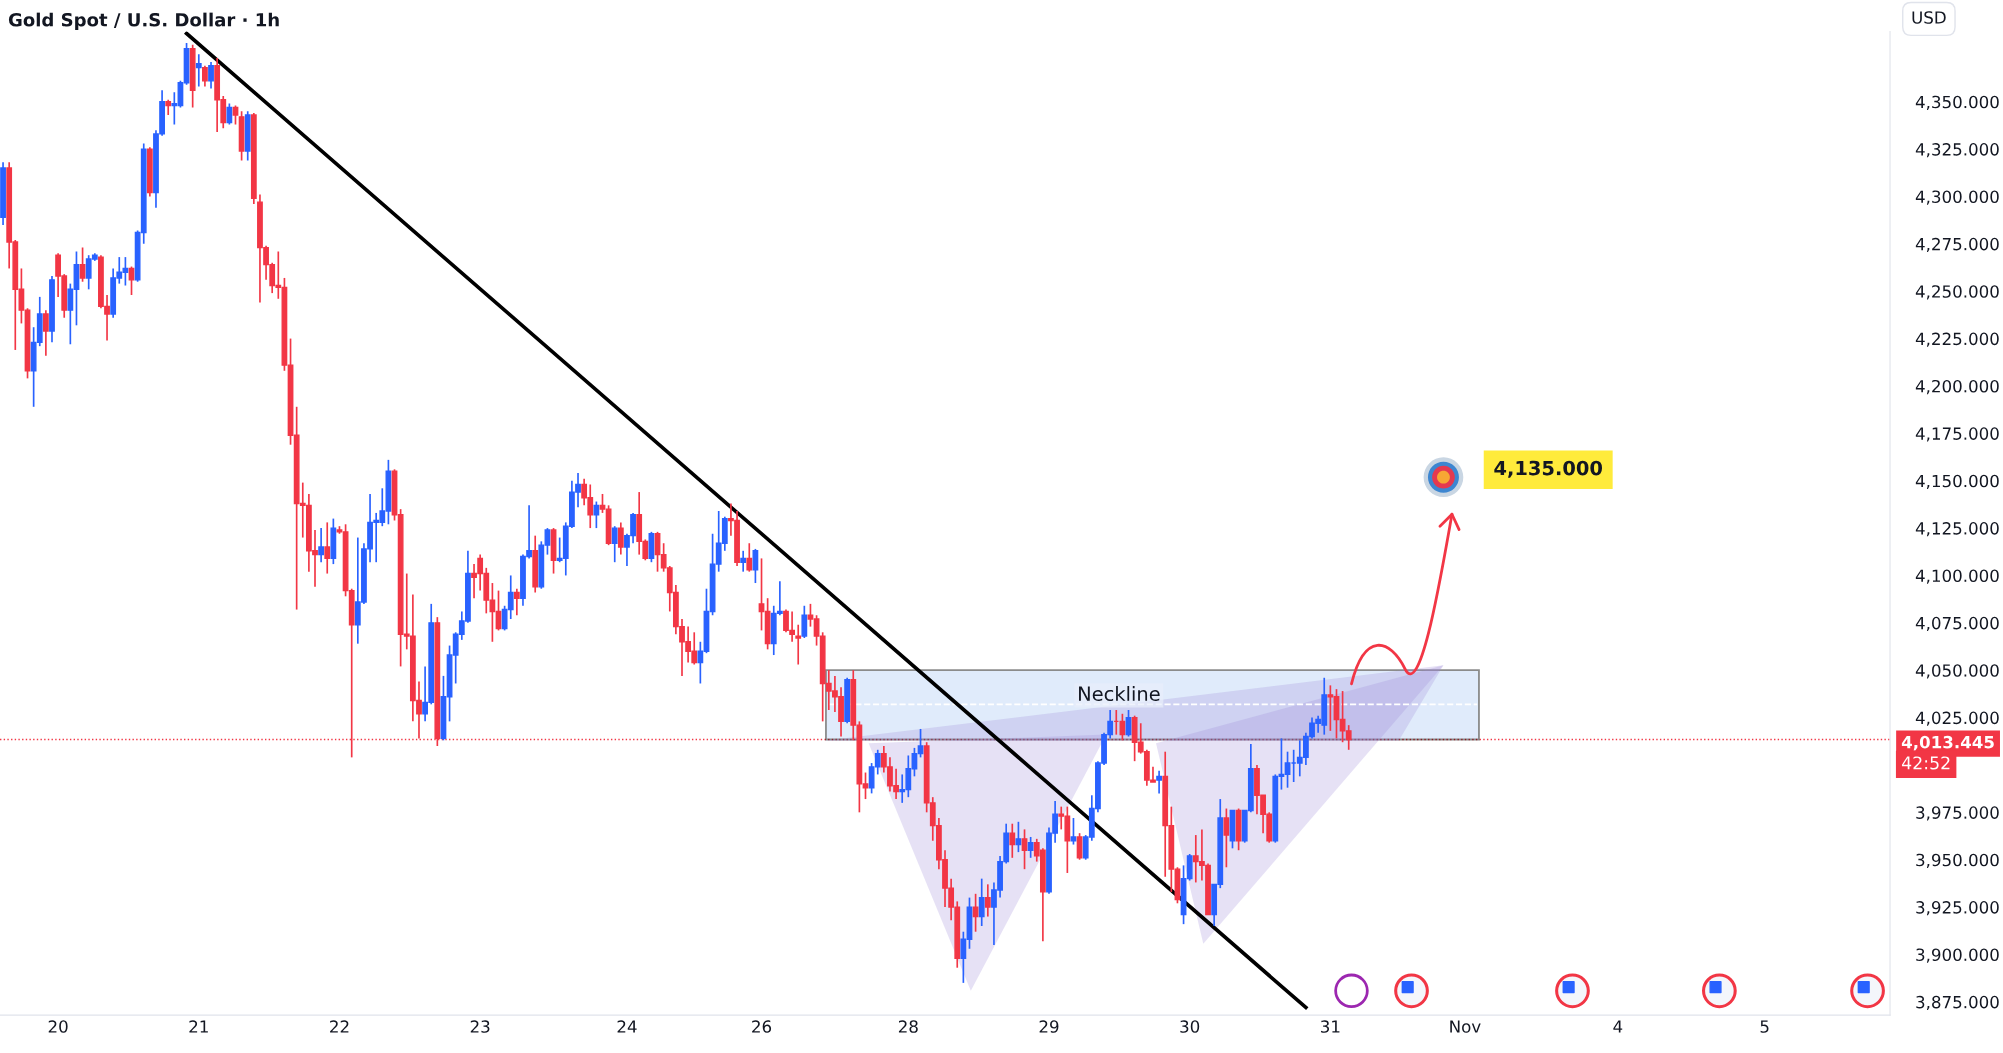 The image size is (2003, 1053). Describe the element at coordinates (1957, 718) in the screenshot. I see `y-tick-label: 4,025.000` at that location.